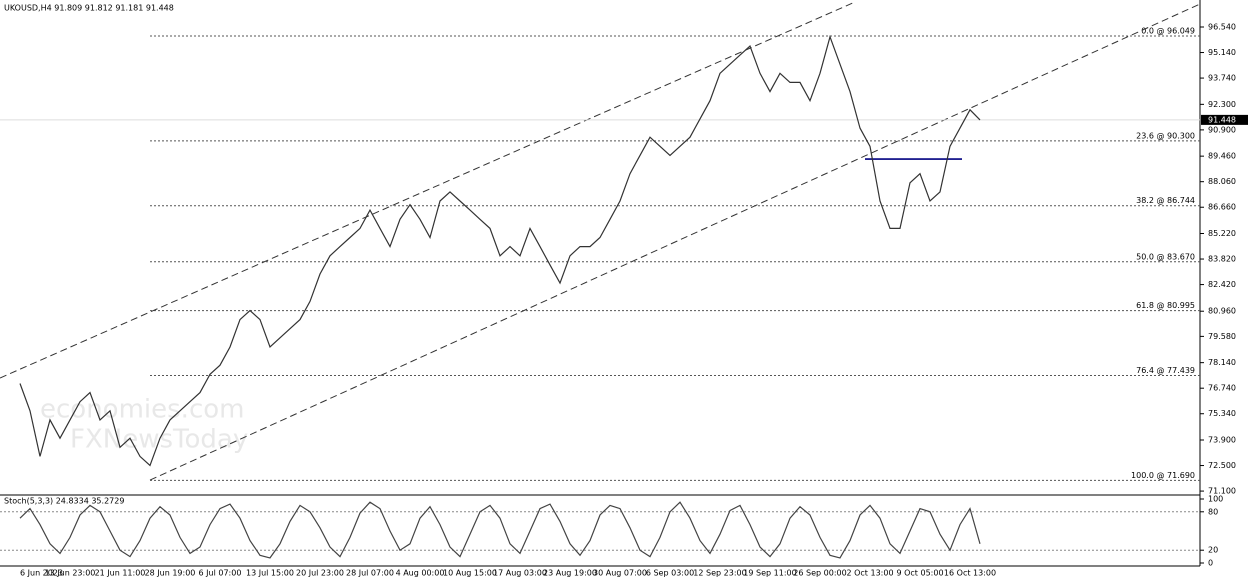 Image resolution: width=1250 pixels, height=581 pixels. I want to click on fib-label: 100.0 @ 71.690, so click(1163, 475).